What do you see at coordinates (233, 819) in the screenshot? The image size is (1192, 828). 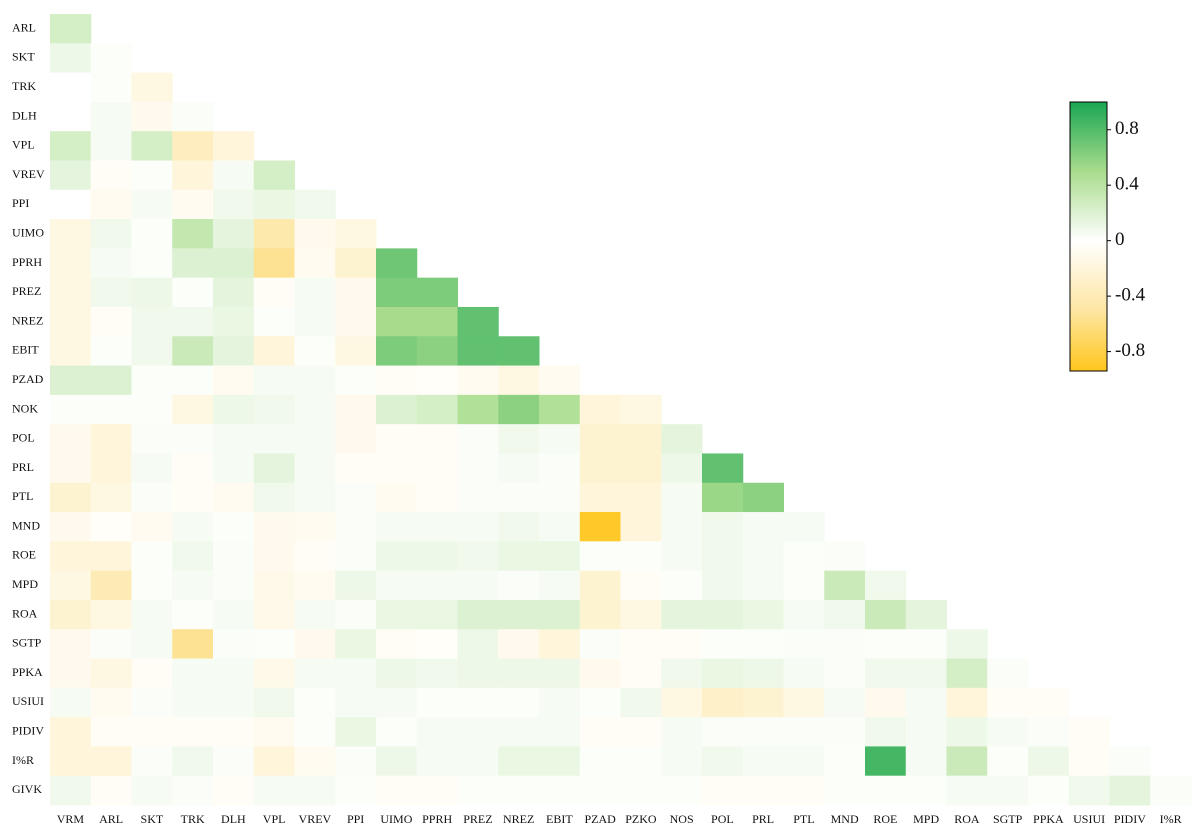 I see `column-label: DLH` at bounding box center [233, 819].